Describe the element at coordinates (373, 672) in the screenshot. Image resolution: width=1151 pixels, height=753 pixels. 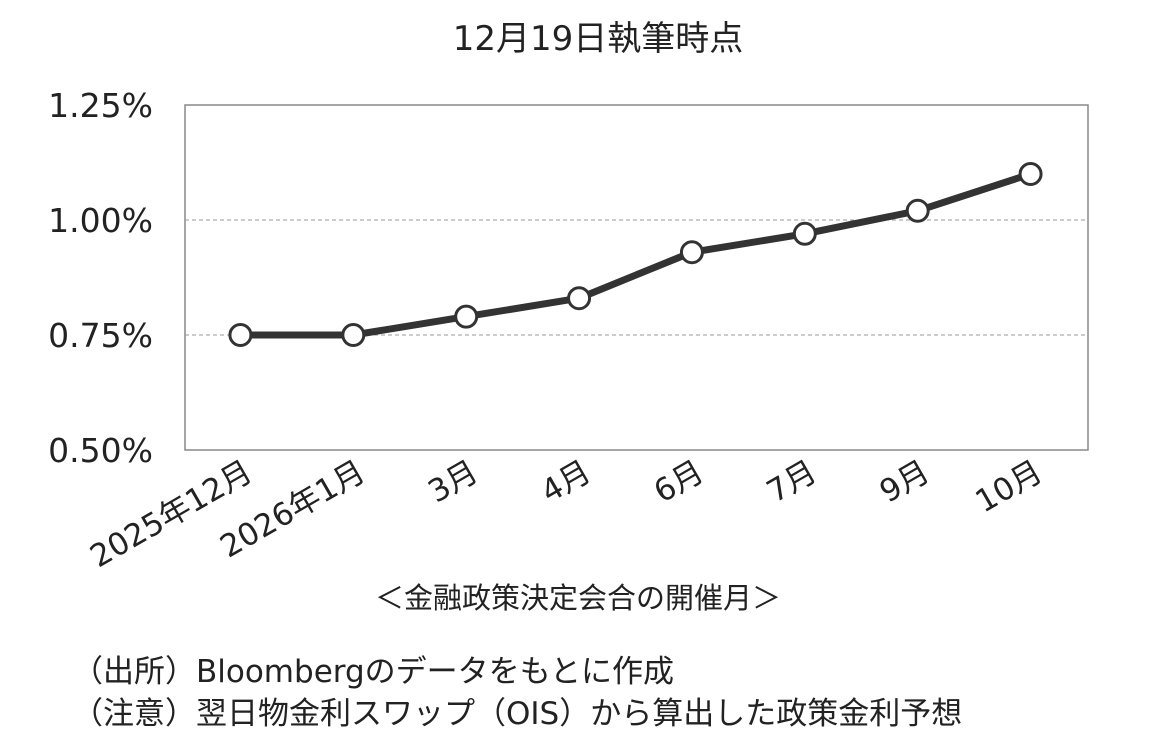
I see `source-note: （出所）Bloombergのデータをもとに作成` at that location.